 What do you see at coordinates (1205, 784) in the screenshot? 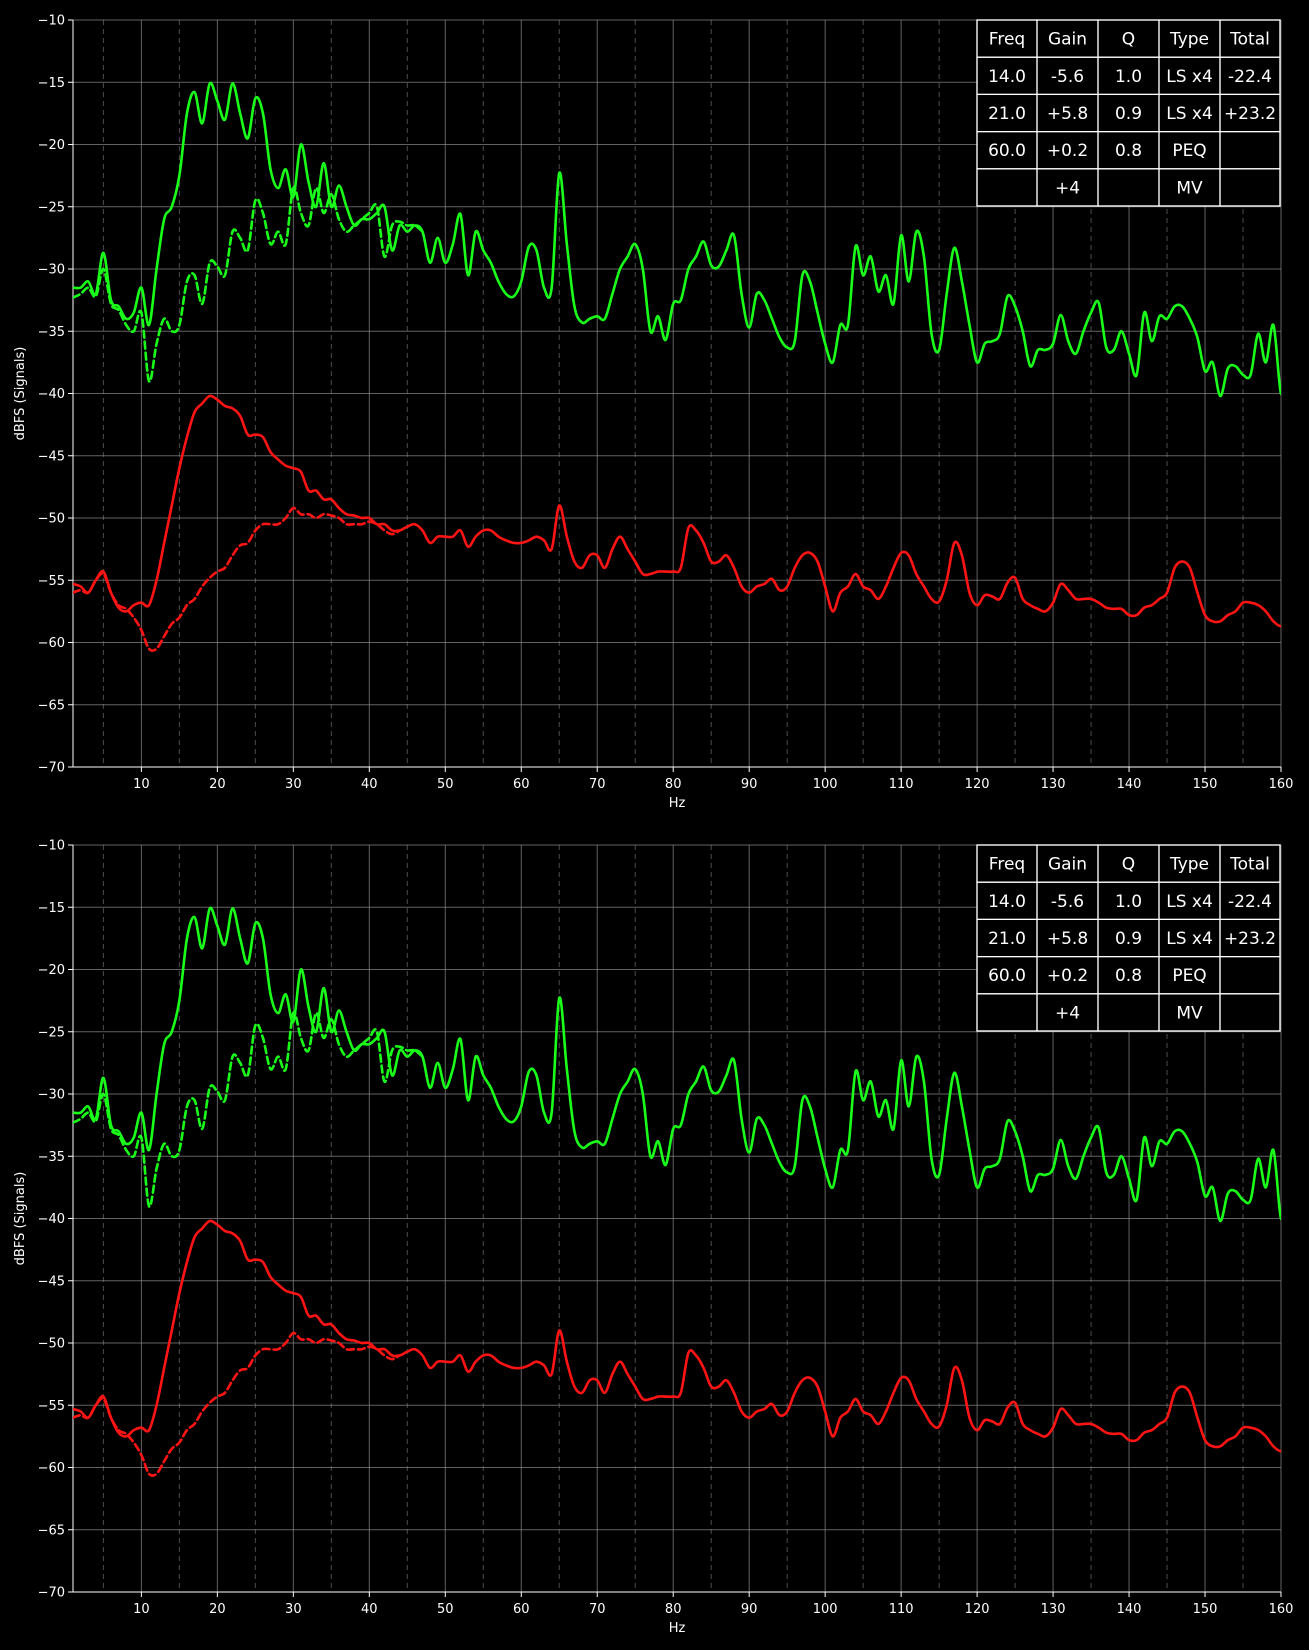
I see `x-tick-label: 150` at bounding box center [1205, 784].